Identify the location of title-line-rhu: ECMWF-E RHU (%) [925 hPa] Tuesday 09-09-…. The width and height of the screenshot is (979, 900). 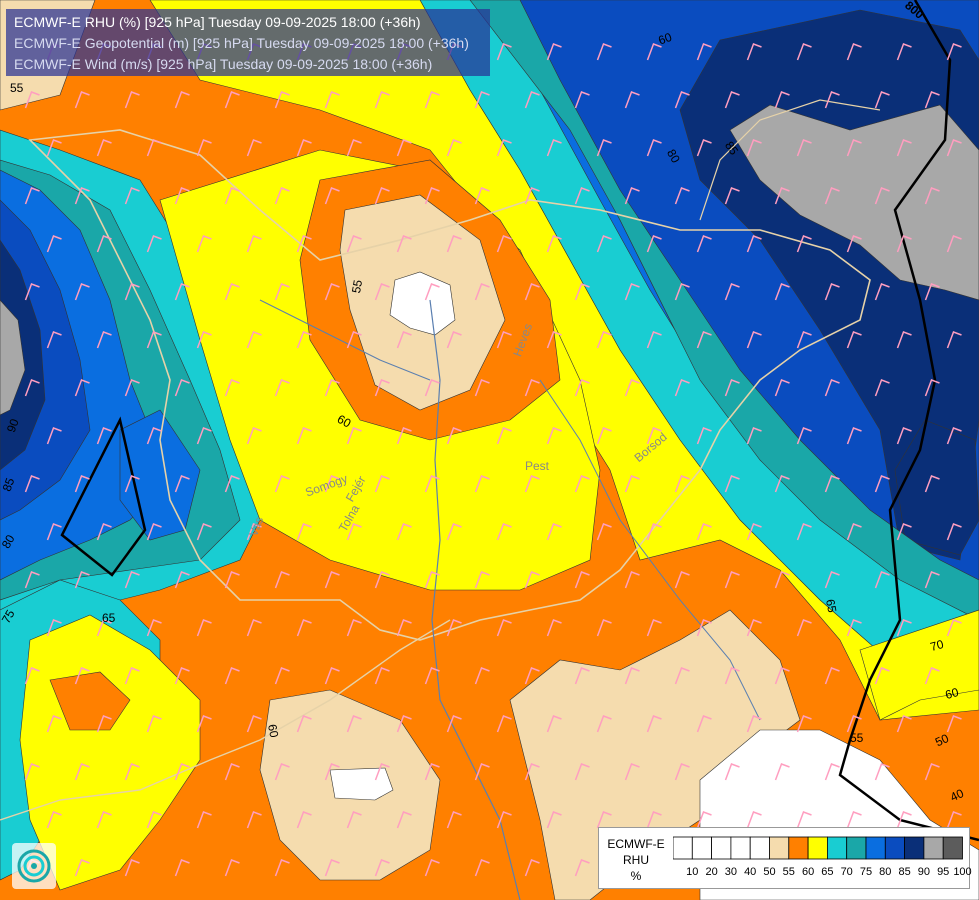
(217, 22).